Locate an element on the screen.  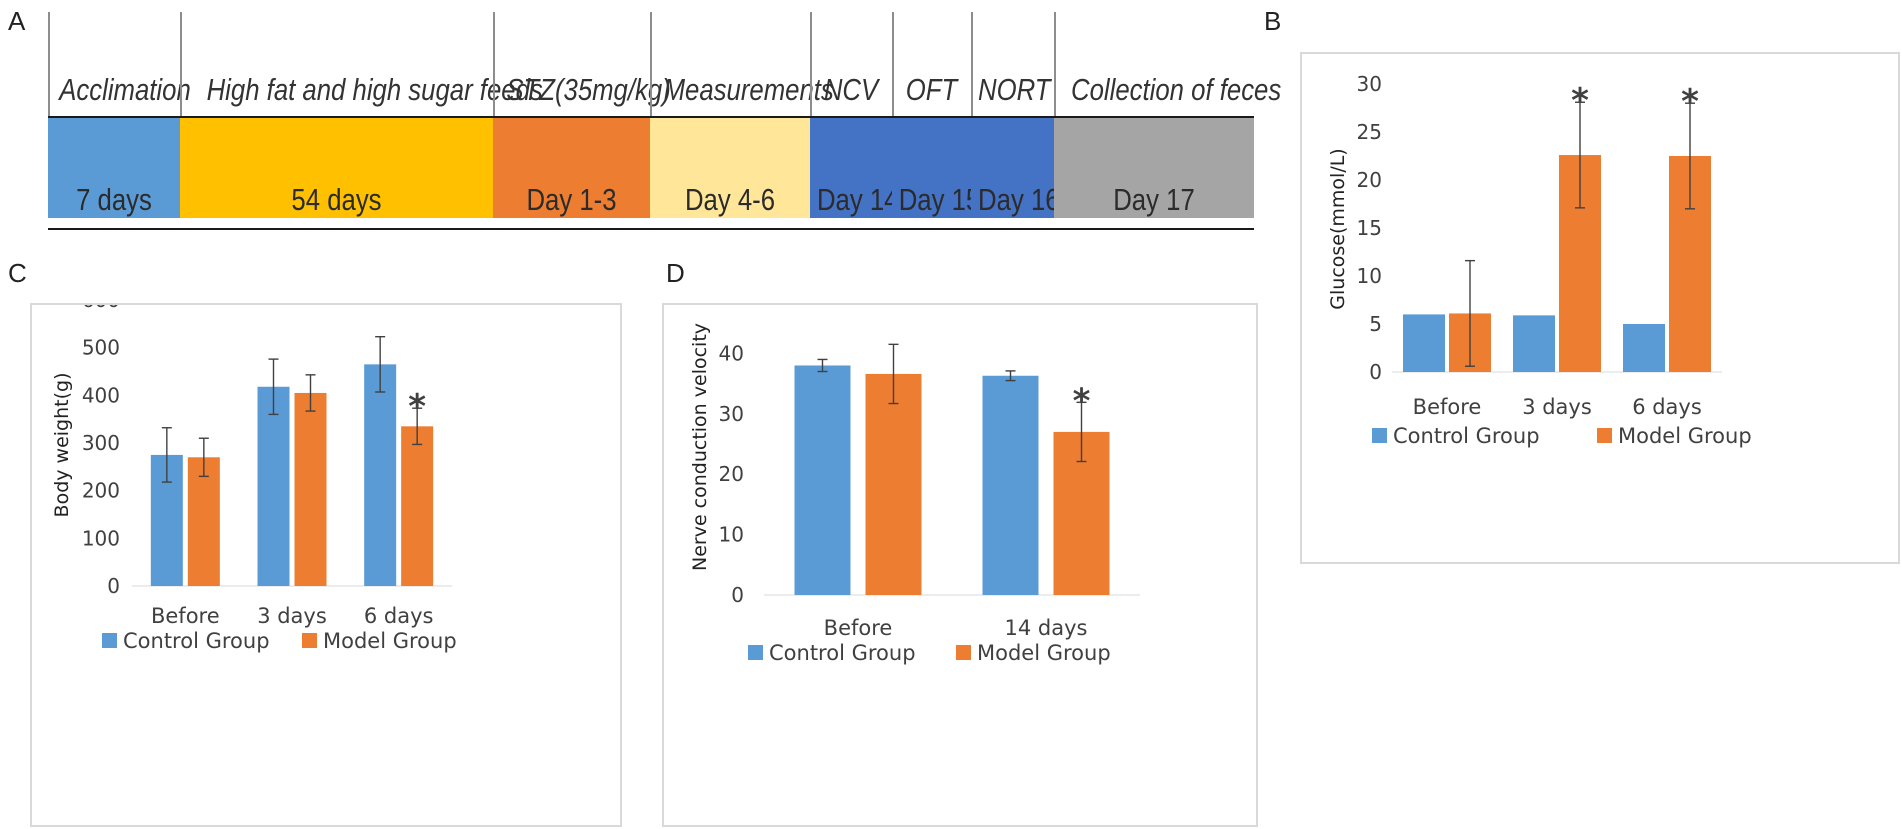
y-tick-label: 40 is located at coordinates (731, 353).